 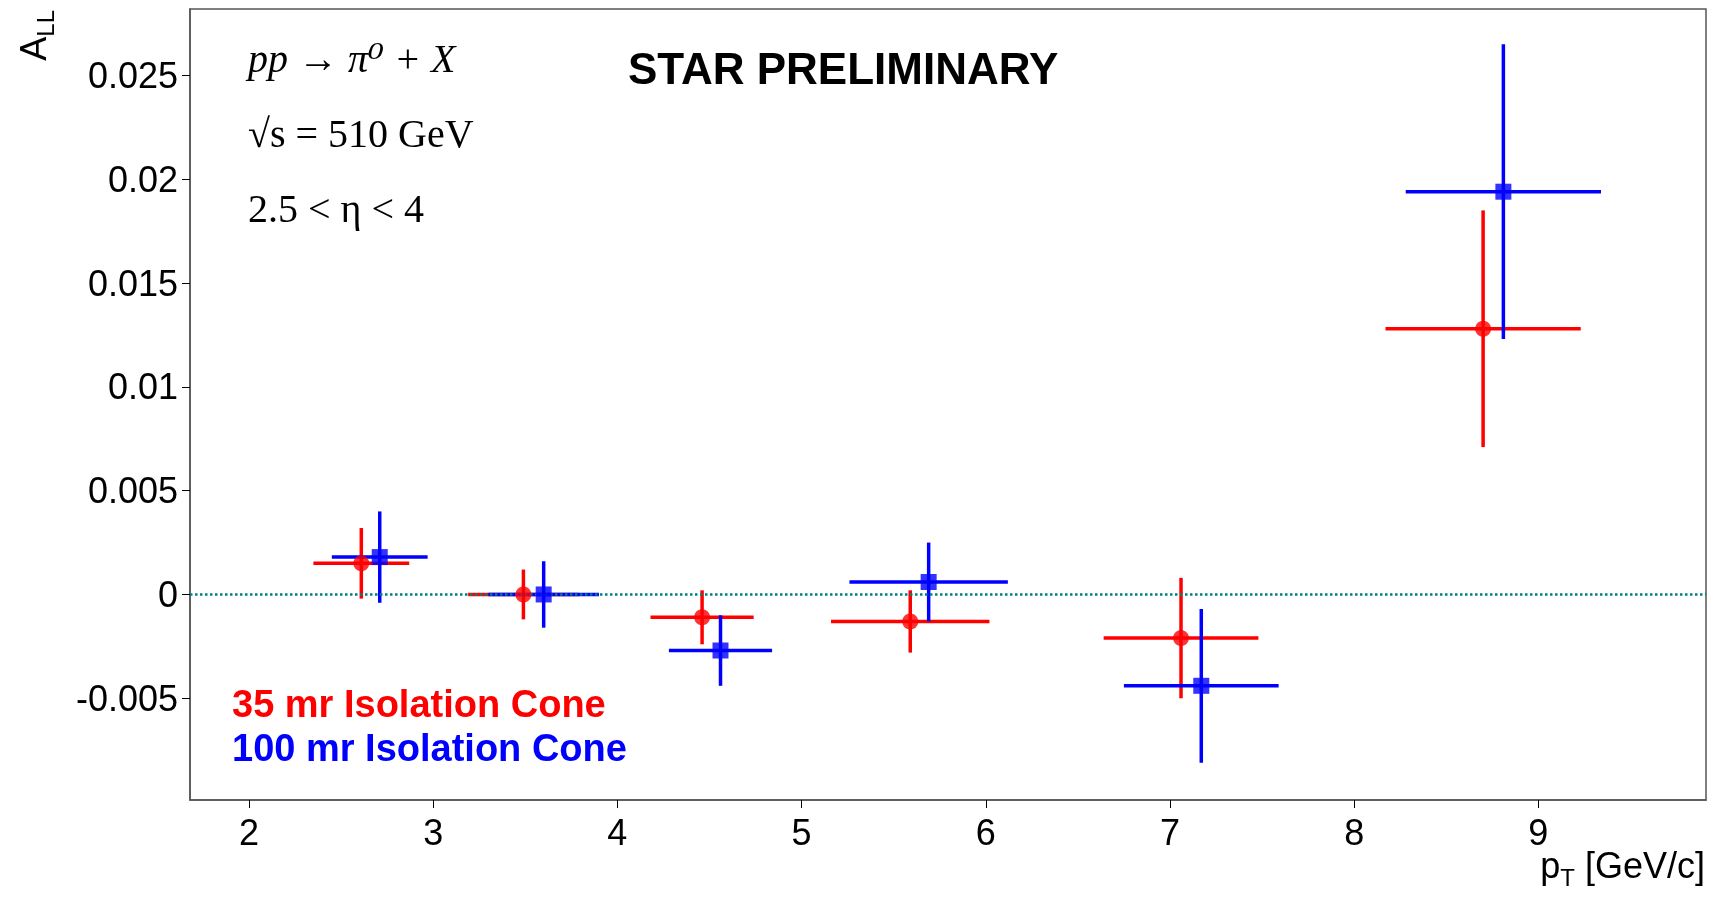 What do you see at coordinates (419, 704) in the screenshot?
I see `text: 35 mr Isolation Cone` at bounding box center [419, 704].